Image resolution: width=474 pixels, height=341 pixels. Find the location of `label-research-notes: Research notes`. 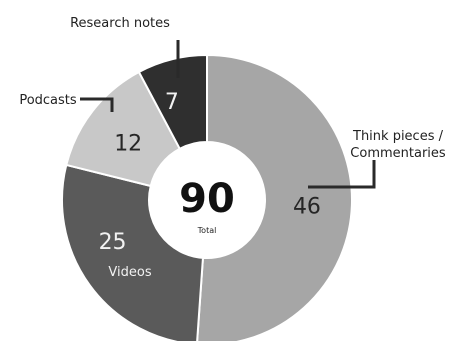

label-research-notes: Research notes is located at coordinates (120, 23).